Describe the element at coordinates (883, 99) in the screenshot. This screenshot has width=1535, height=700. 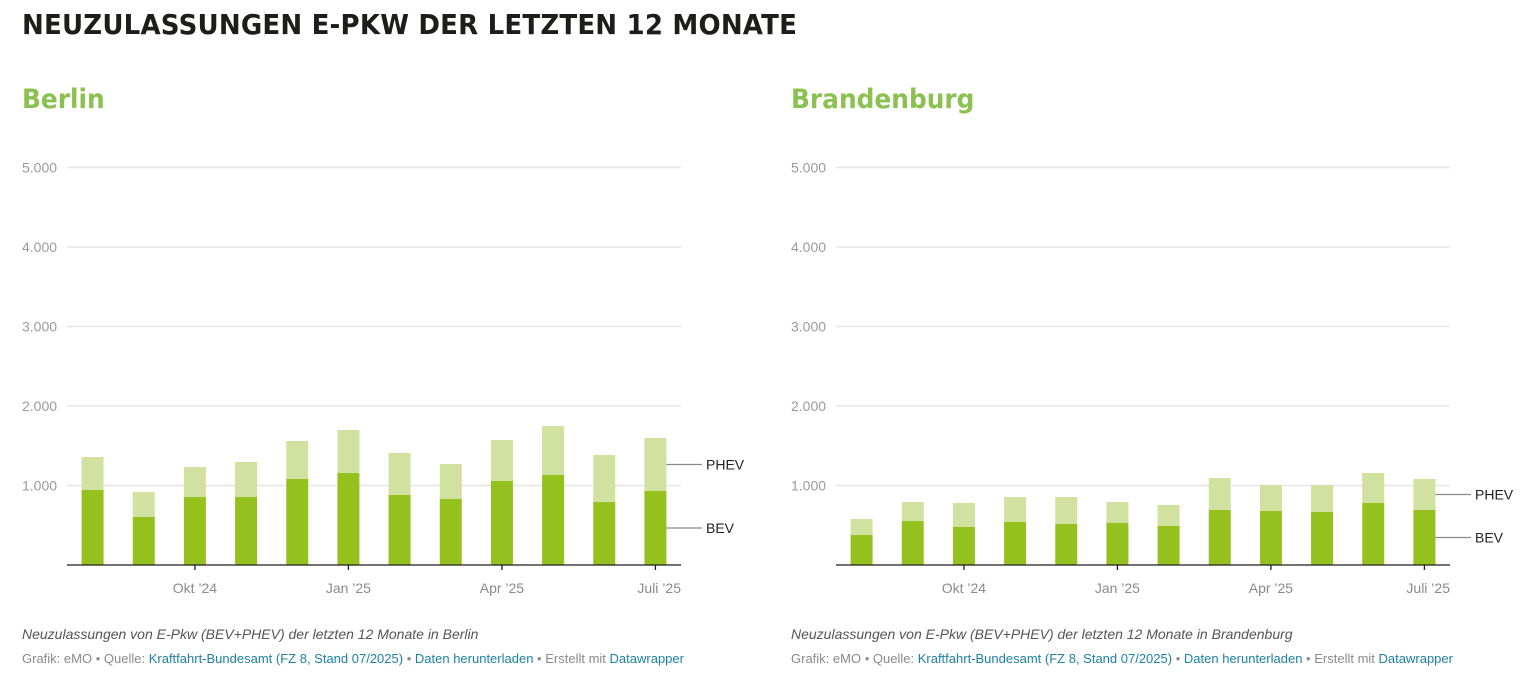
I see `chart-title: Brandenburg` at that location.